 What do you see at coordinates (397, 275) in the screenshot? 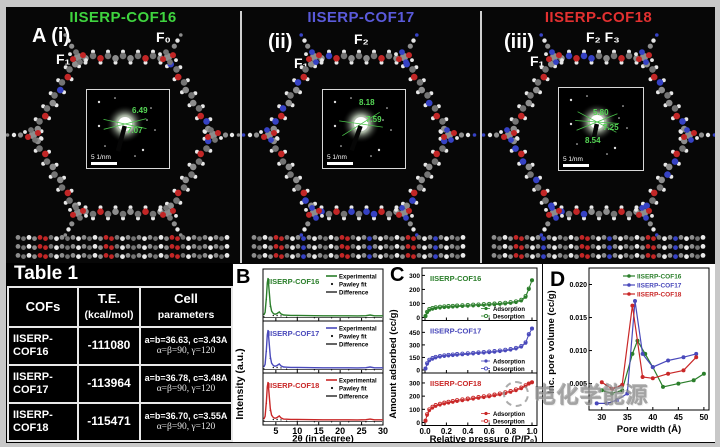
I see `svg-text: C` at bounding box center [397, 275].